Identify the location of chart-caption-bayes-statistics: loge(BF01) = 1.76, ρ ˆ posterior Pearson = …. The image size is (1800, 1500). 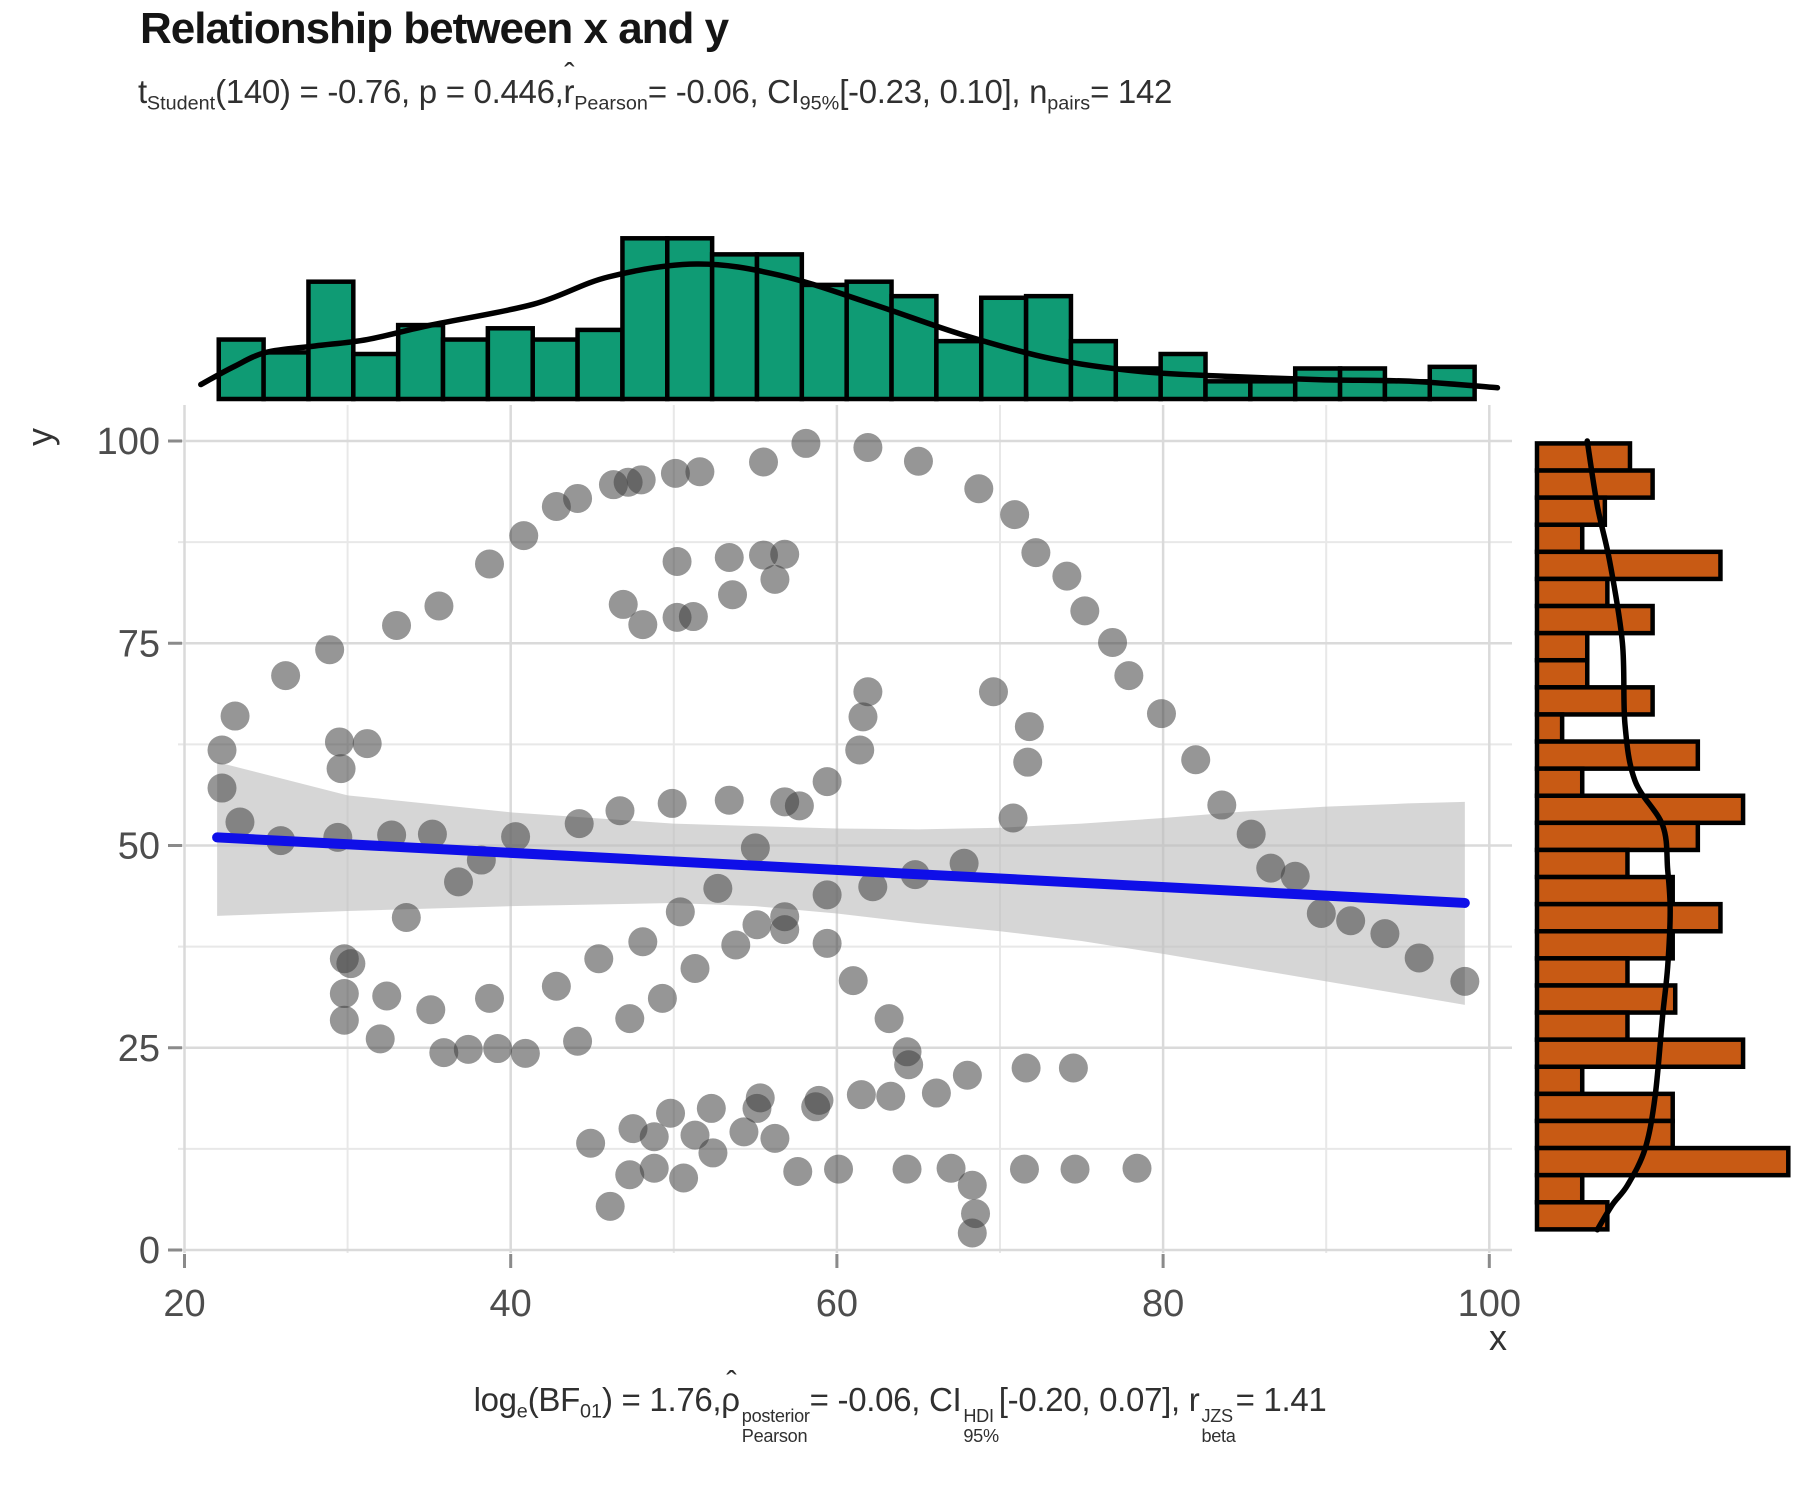
(900, 1405).